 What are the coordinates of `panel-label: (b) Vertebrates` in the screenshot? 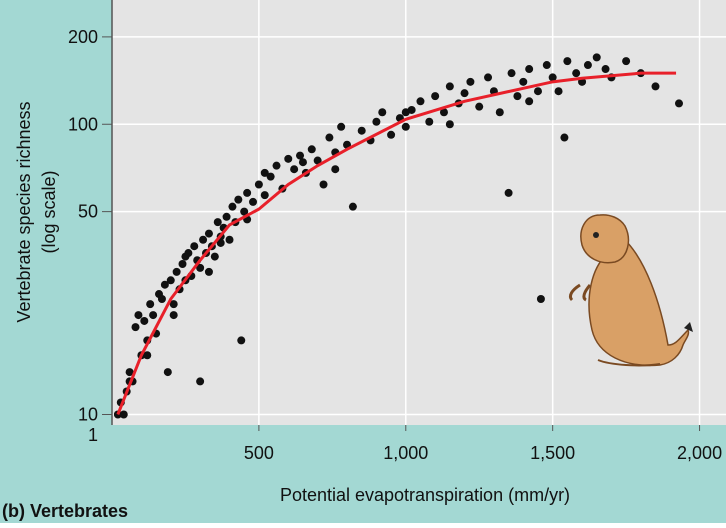 It's located at (65, 511).